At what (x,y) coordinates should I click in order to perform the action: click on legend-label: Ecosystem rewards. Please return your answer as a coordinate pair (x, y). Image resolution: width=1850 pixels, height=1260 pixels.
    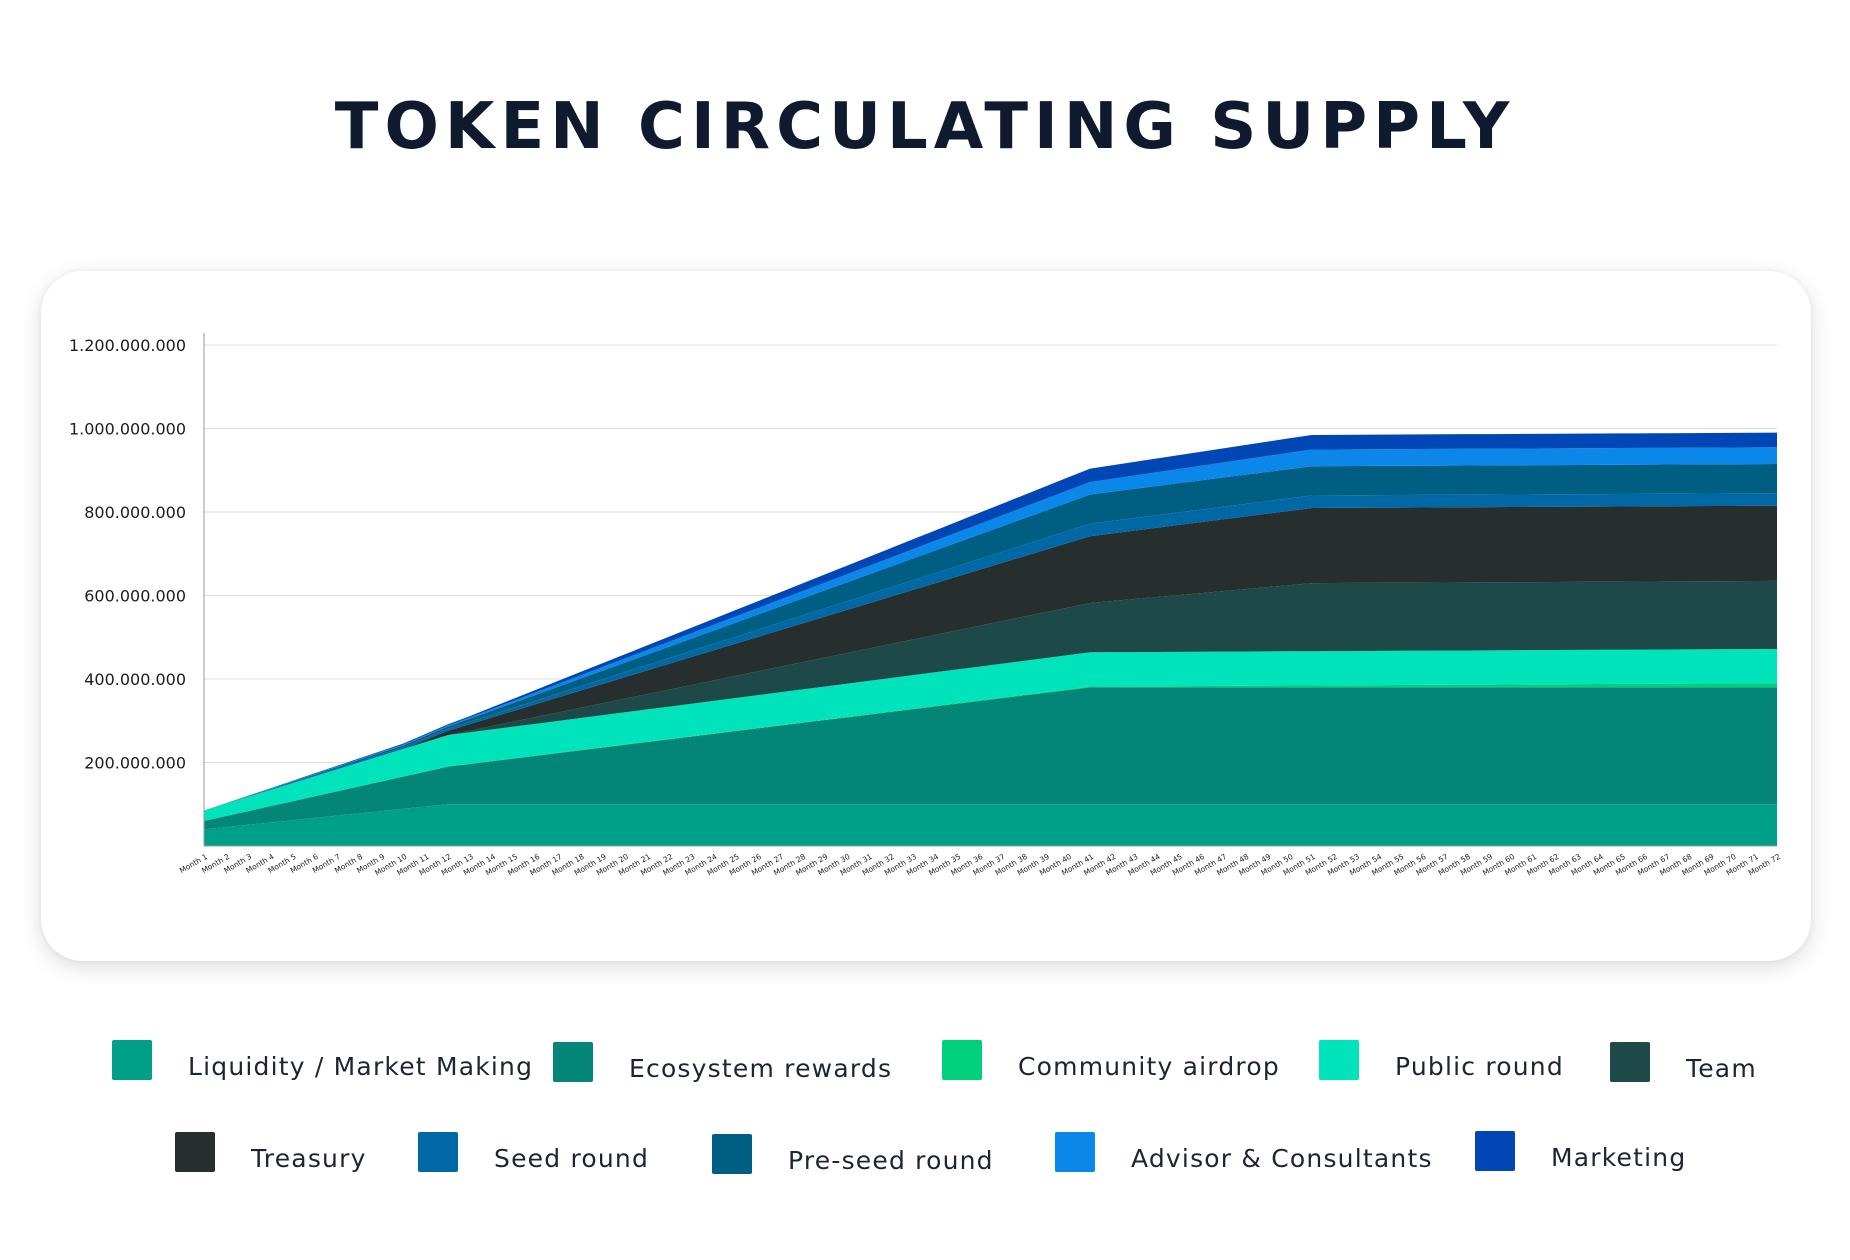
    Looking at the image, I should click on (761, 1068).